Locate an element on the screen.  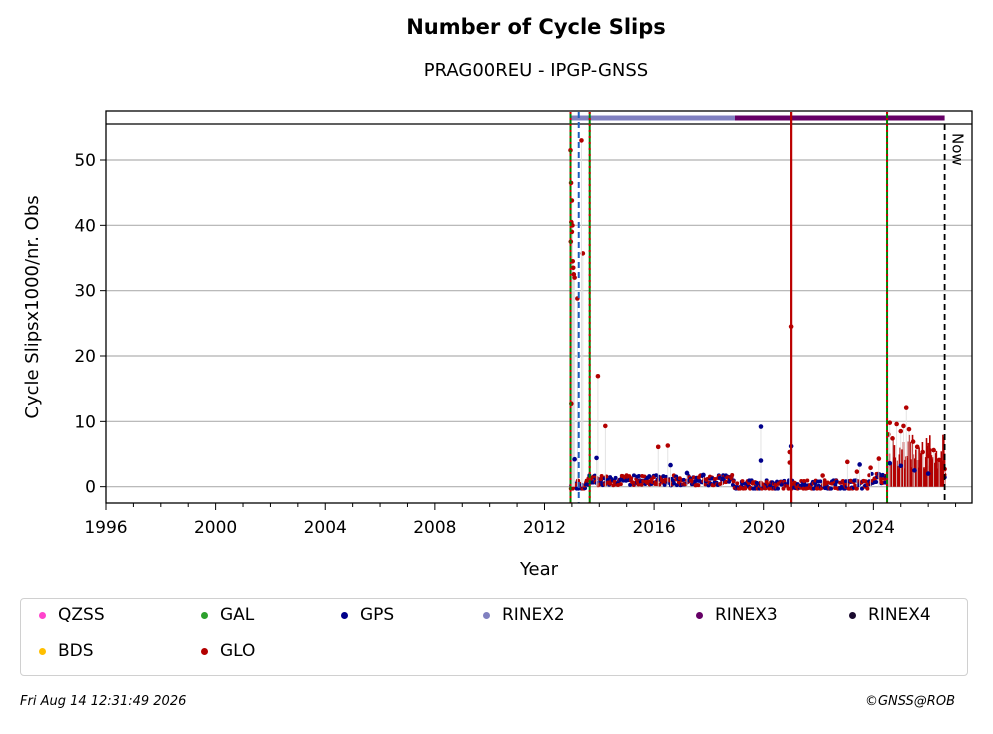
y-tick-label: 30 is located at coordinates (85, 292).